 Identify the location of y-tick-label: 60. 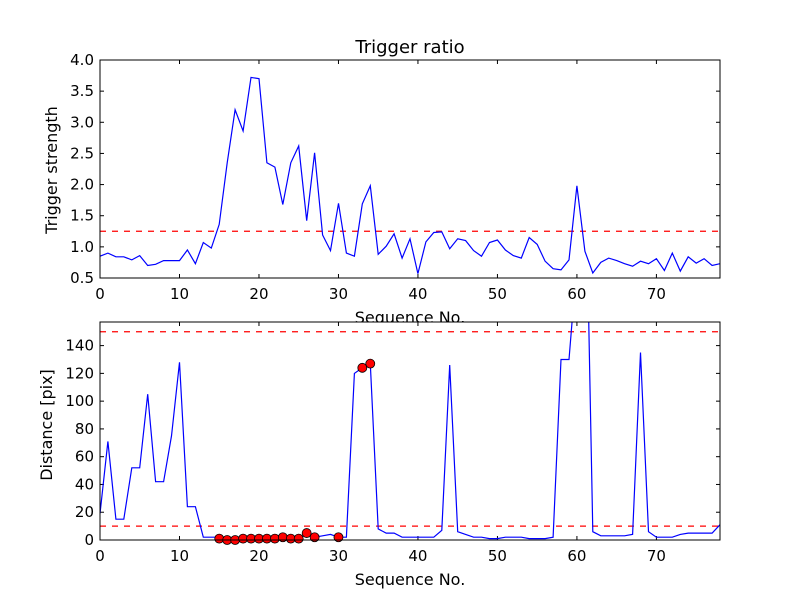
(84, 457).